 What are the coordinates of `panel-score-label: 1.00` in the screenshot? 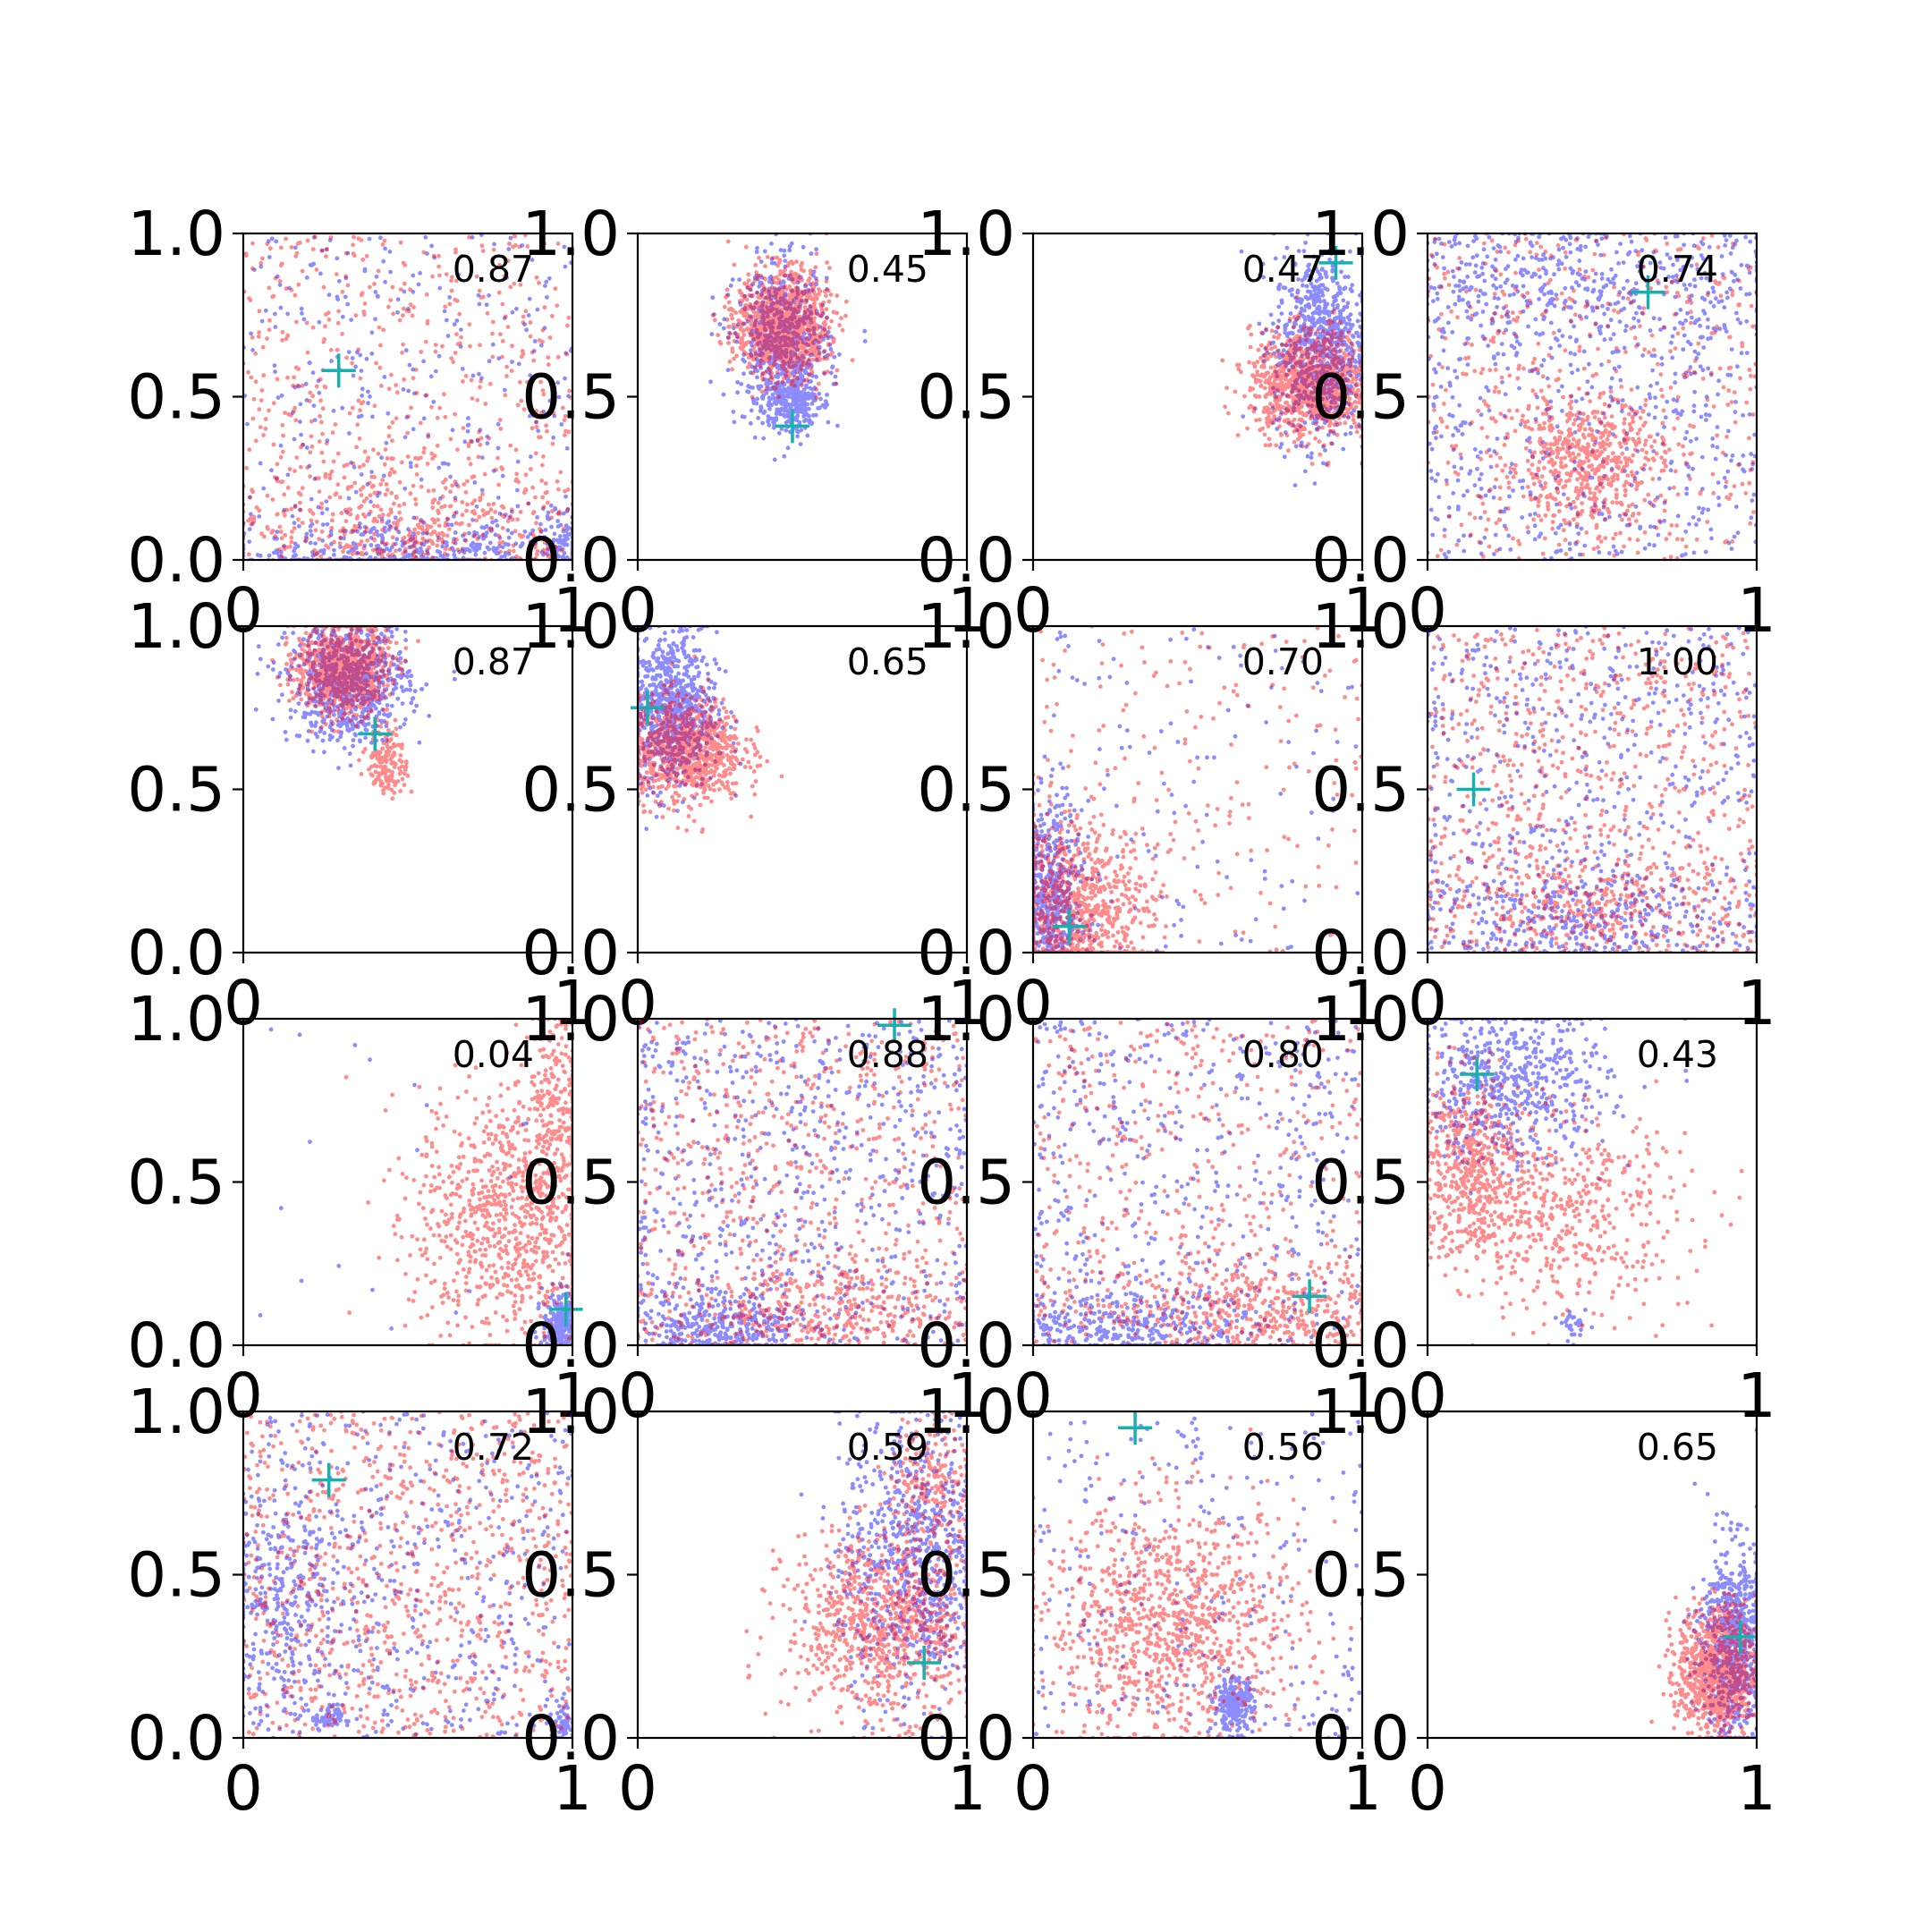 It's located at (1677, 661).